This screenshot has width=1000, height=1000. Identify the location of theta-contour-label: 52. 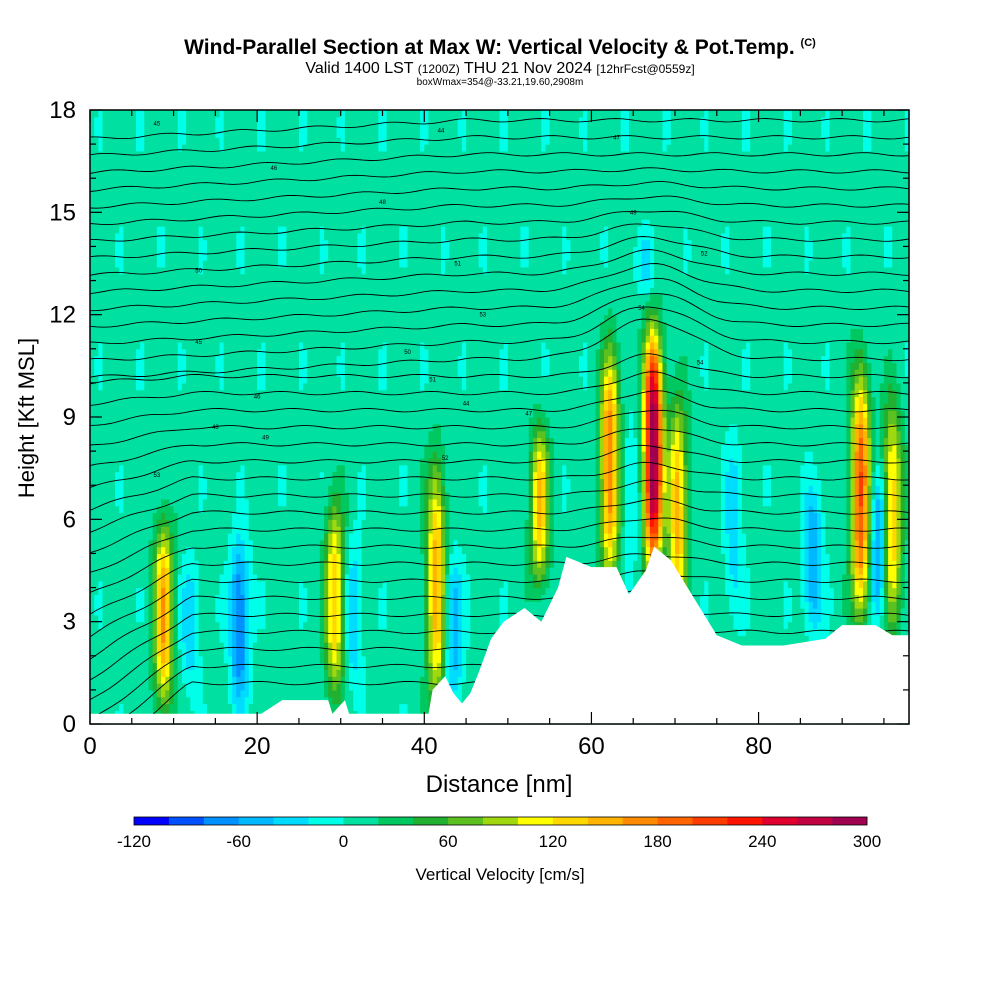
(704, 254).